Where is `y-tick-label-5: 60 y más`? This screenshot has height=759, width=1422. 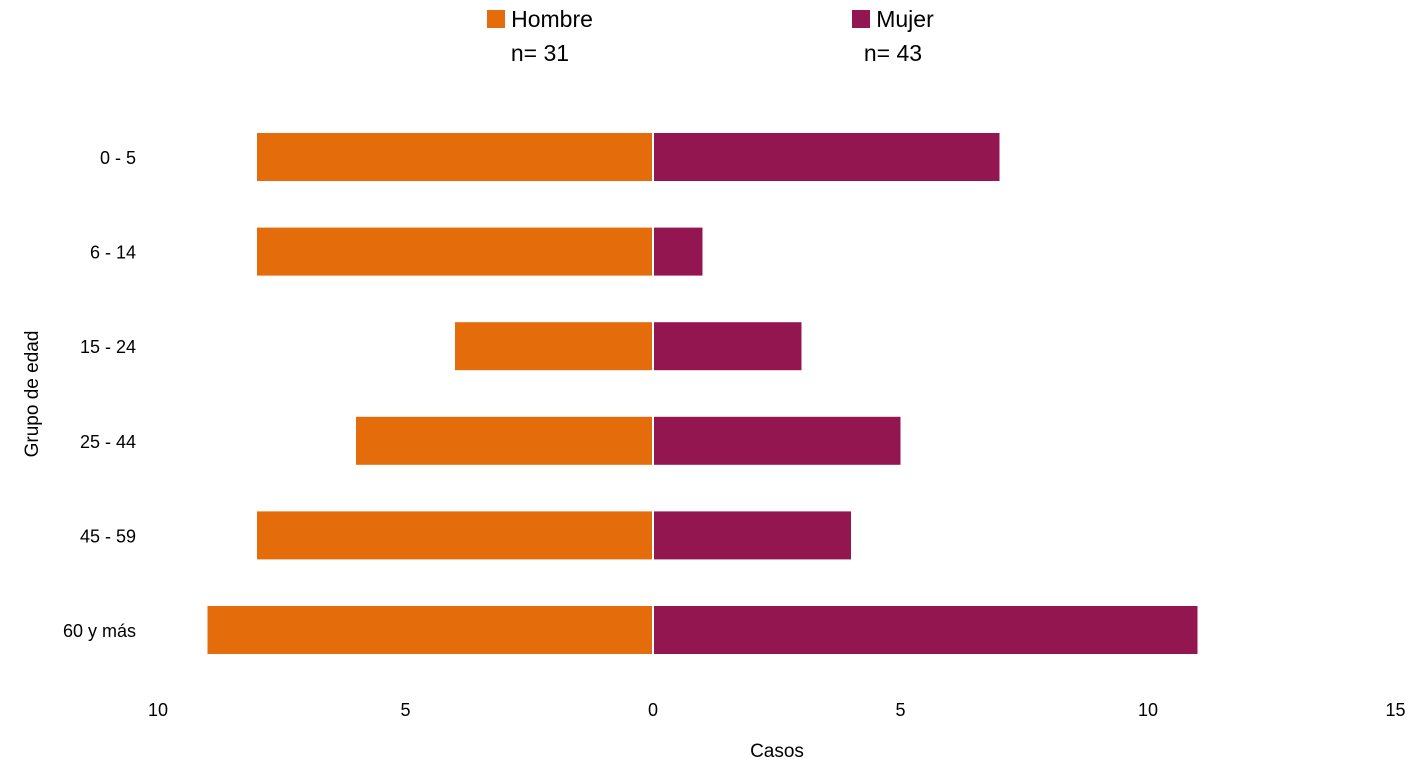 y-tick-label-5: 60 y más is located at coordinates (99, 631).